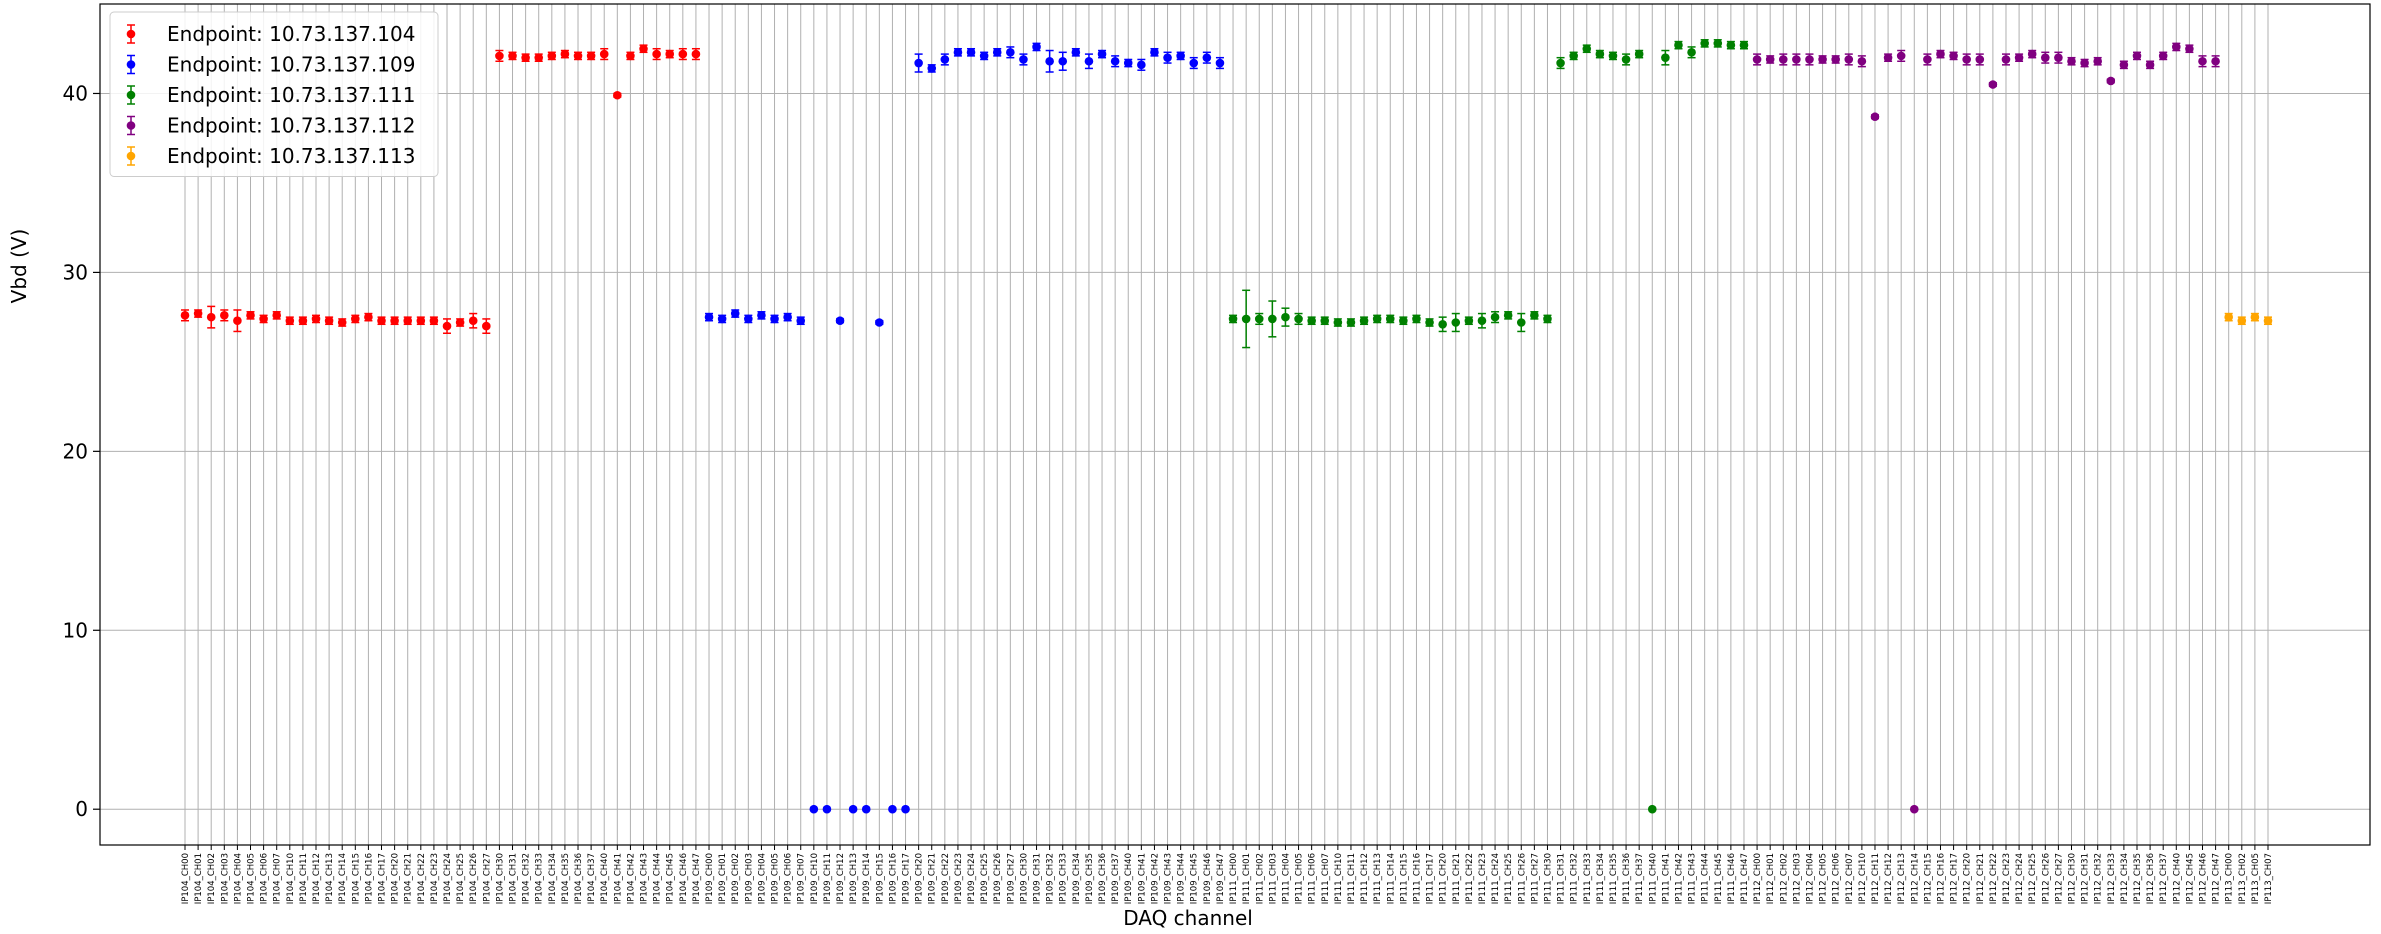 The width and height of the screenshot is (2381, 934). Describe the element at coordinates (1169, 878) in the screenshot. I see `x-tick-label: IP109_CH43` at that location.